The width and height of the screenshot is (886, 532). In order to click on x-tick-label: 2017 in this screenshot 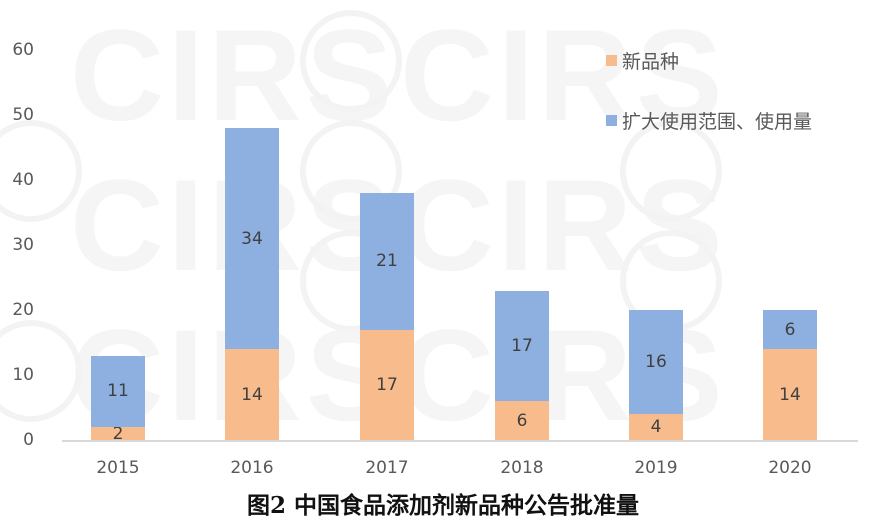, I will do `click(387, 468)`.